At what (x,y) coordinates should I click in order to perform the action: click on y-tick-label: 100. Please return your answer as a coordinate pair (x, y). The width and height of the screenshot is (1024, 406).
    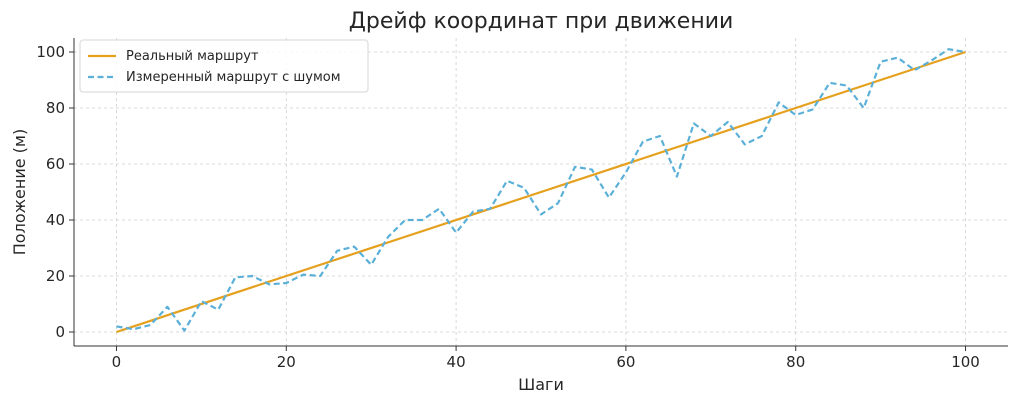
    Looking at the image, I should click on (50, 52).